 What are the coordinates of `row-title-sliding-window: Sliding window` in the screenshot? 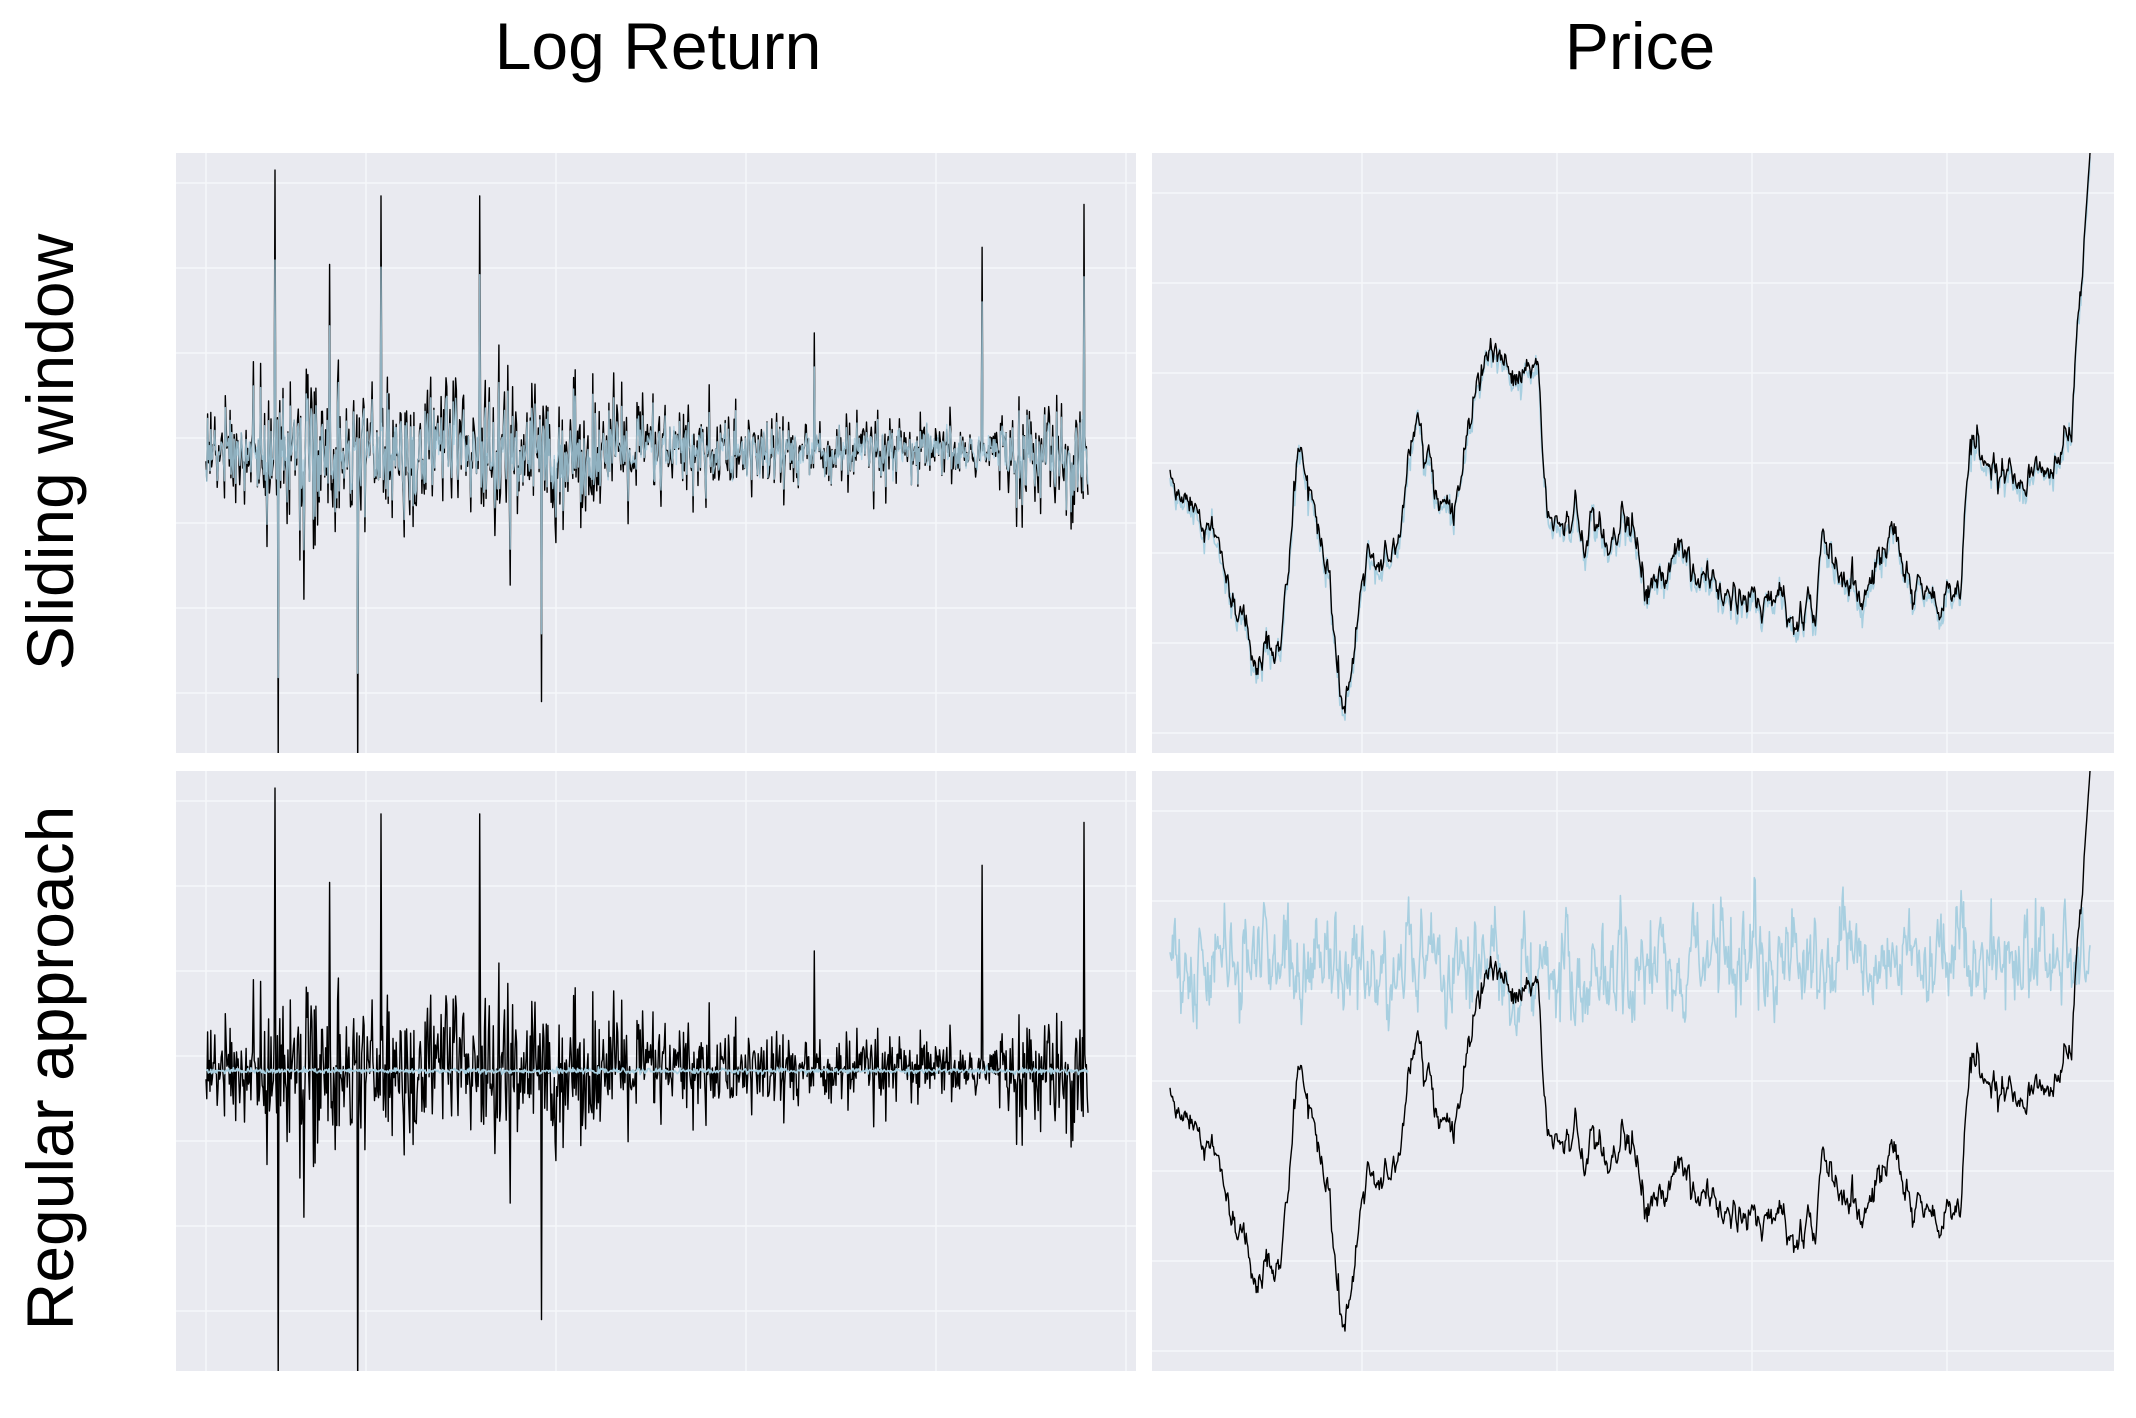 It's located at (50, 452).